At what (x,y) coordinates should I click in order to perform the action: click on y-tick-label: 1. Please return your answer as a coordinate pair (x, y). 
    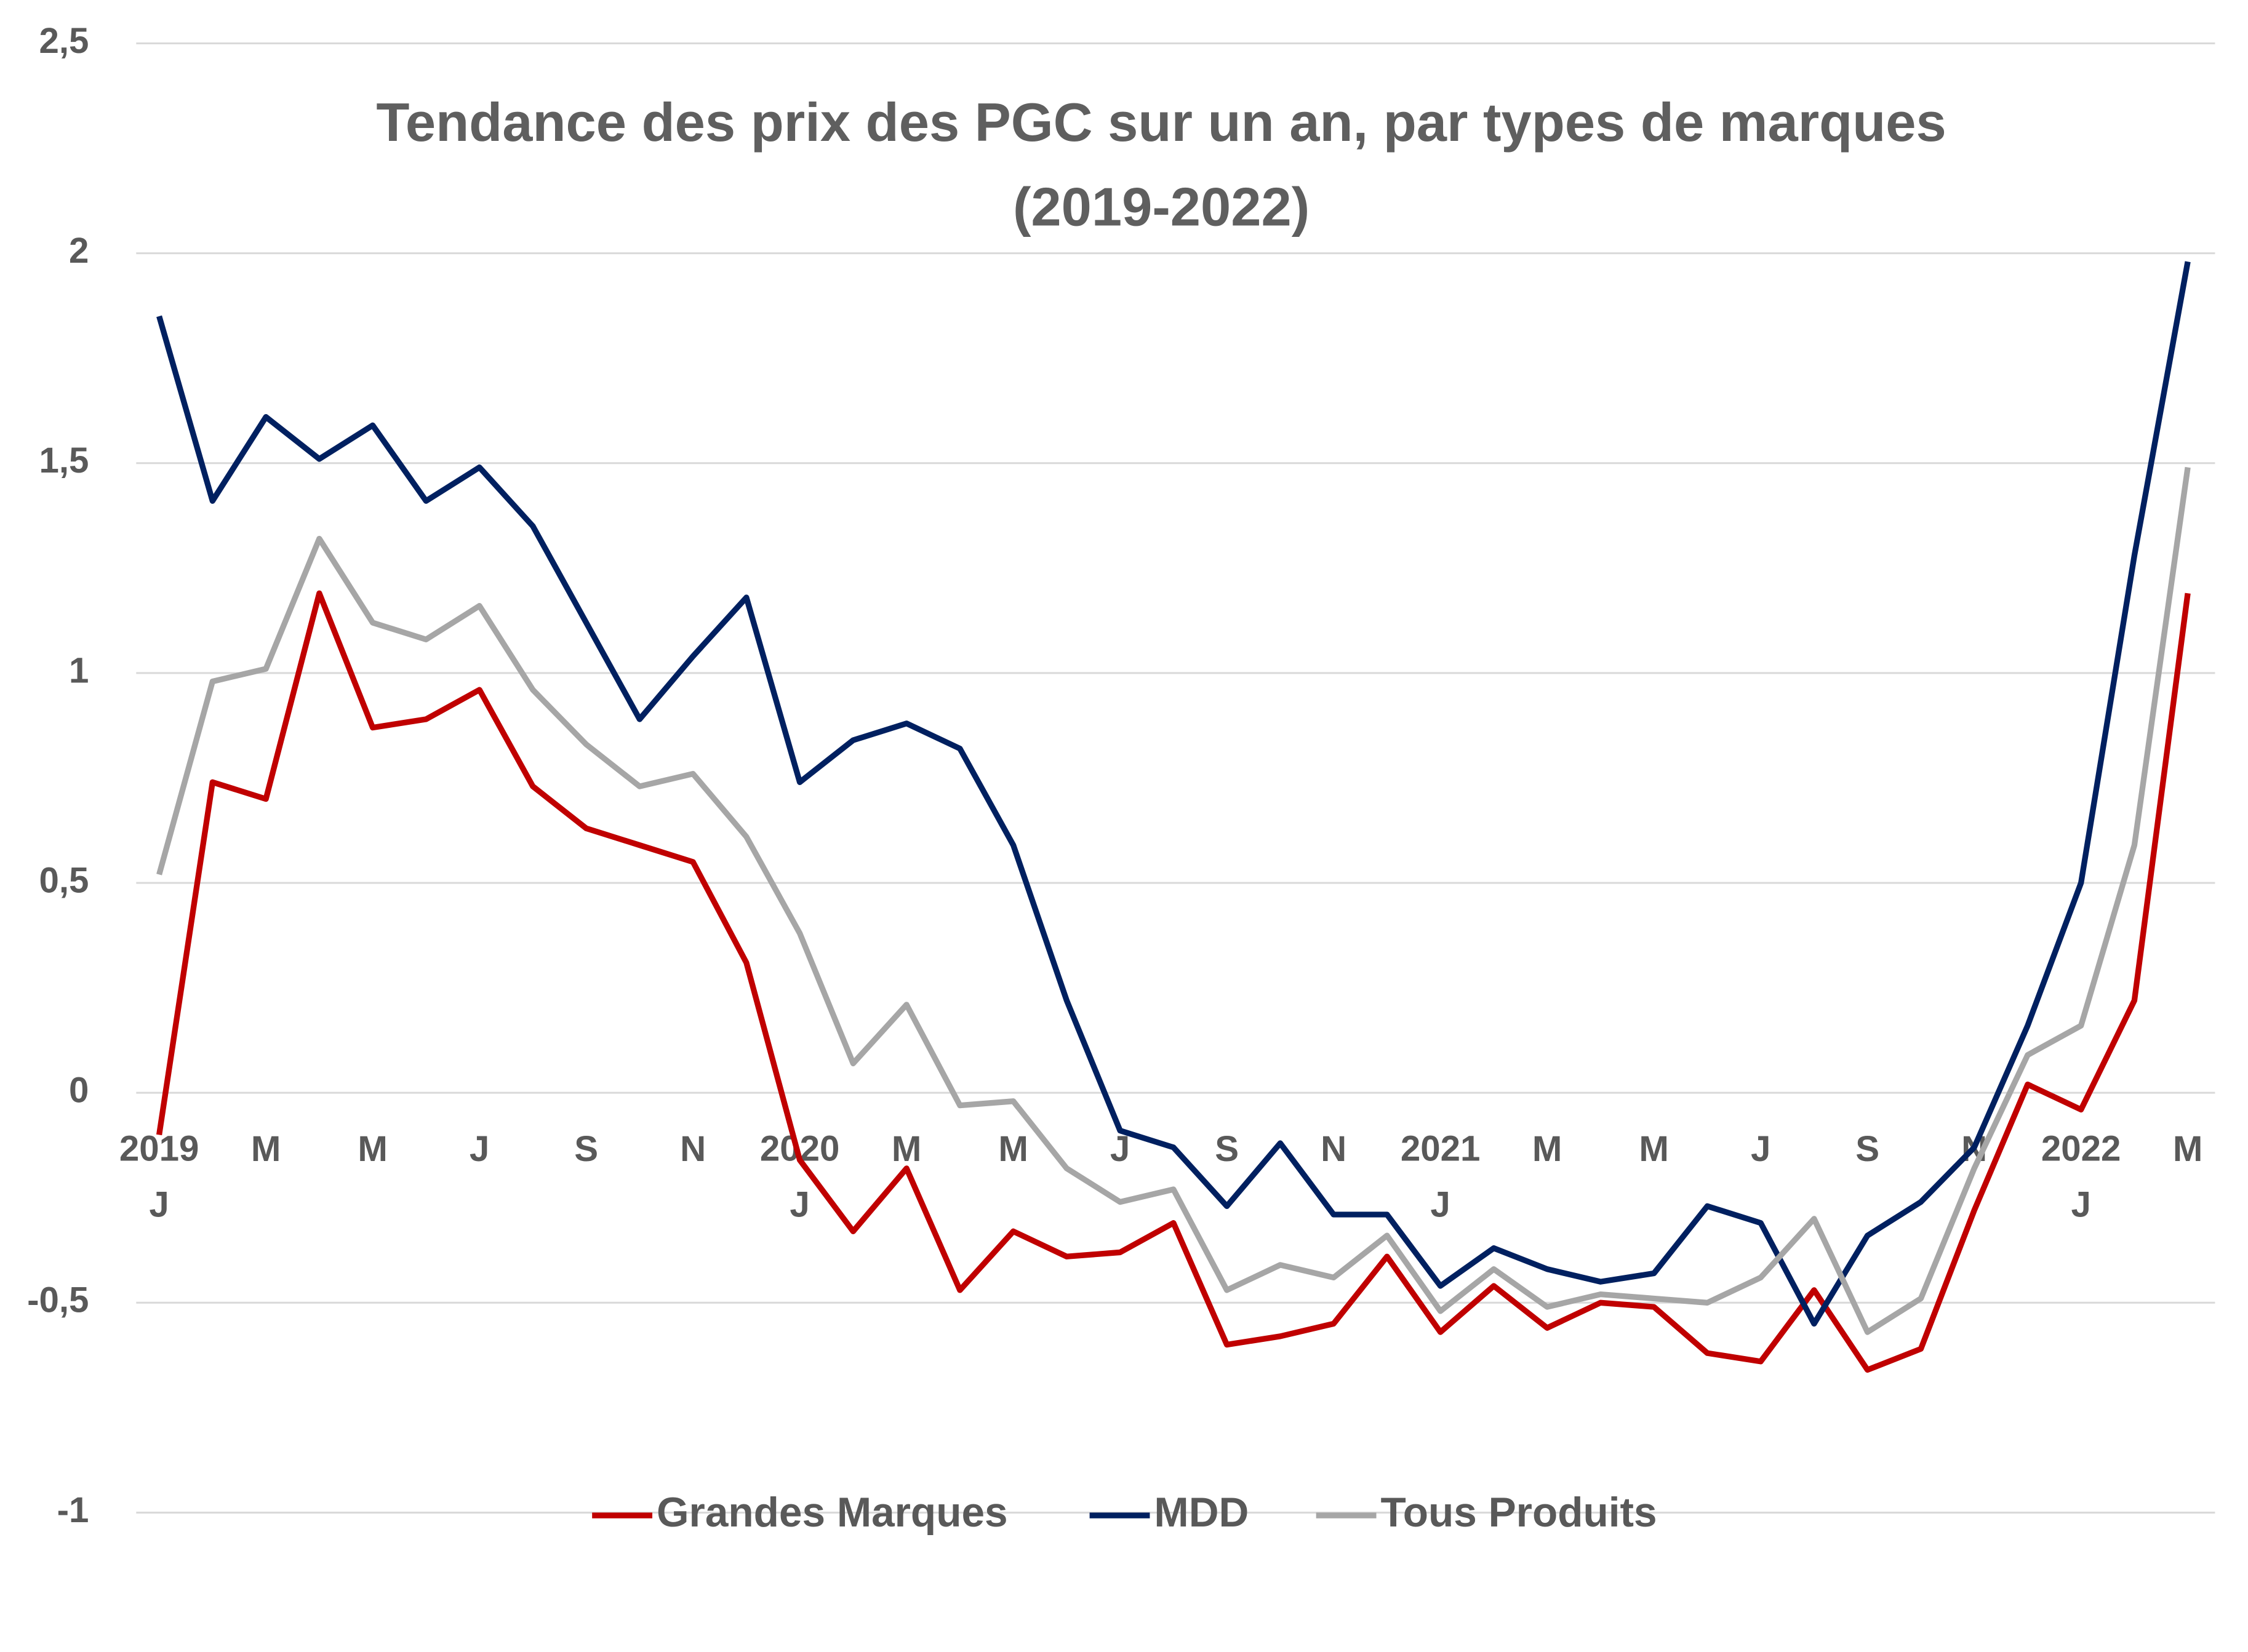
    Looking at the image, I should click on (79, 670).